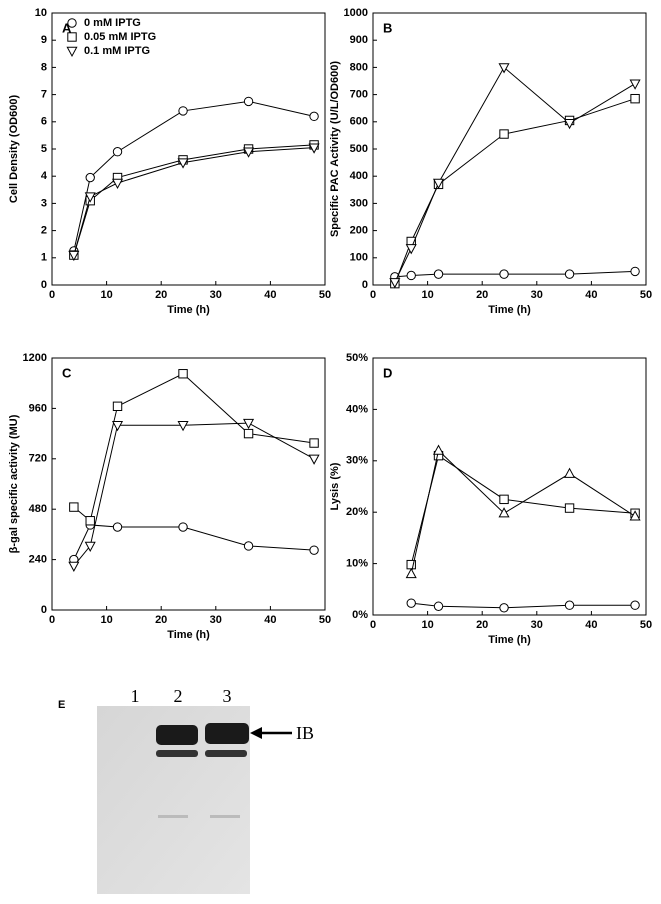 This screenshot has width=661, height=904. I want to click on panel-label: D, so click(387, 372).